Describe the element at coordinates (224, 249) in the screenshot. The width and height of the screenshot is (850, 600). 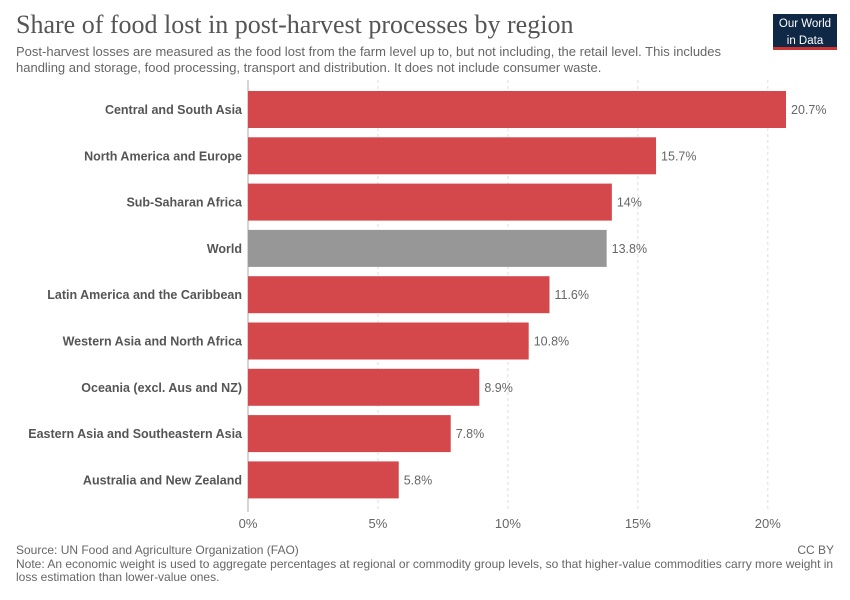
I see `category-label: World` at that location.